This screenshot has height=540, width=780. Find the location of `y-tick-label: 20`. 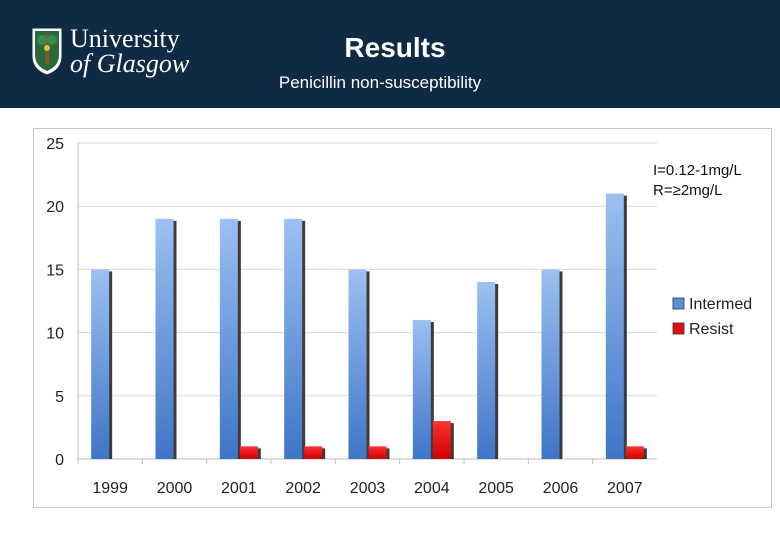

y-tick-label: 20 is located at coordinates (55, 207).